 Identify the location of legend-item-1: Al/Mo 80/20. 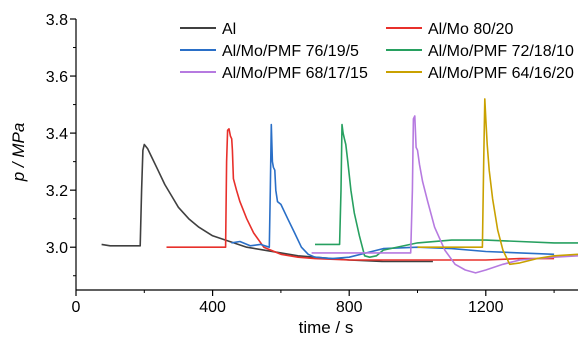
(449, 29).